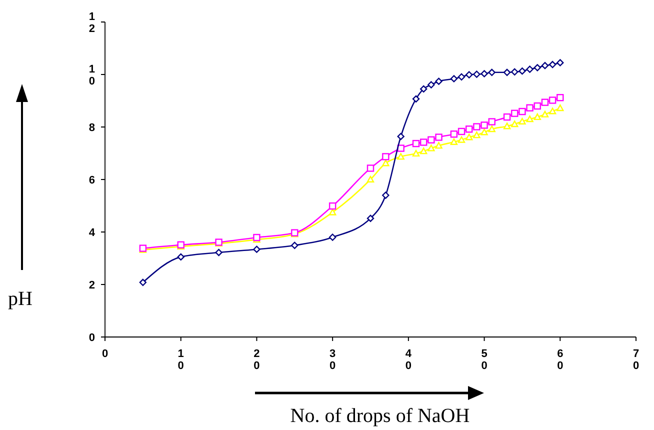  What do you see at coordinates (560, 360) in the screenshot?
I see `x-tick-label: 6 0` at bounding box center [560, 360].